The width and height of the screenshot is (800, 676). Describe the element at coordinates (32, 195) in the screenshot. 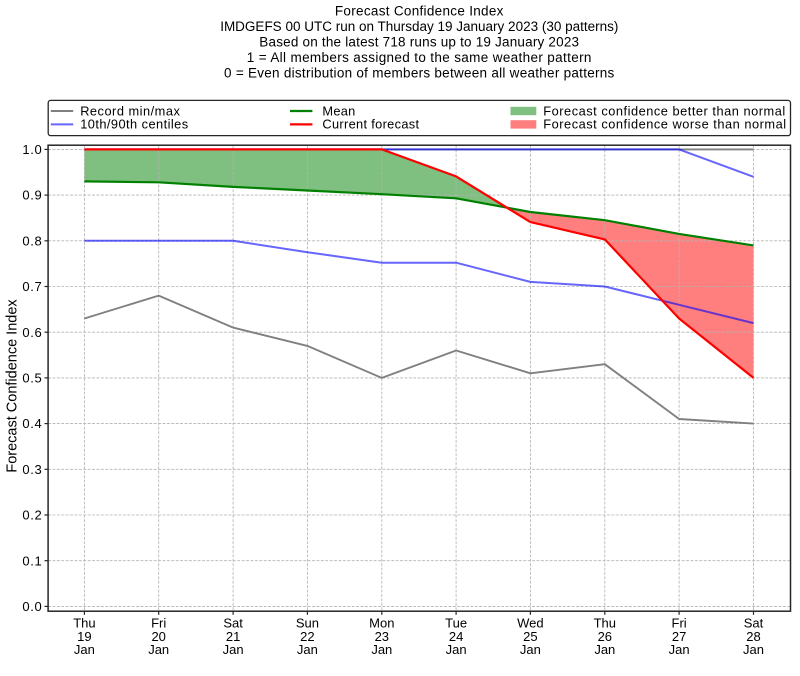

I see `svg-text: 0.9` at that location.